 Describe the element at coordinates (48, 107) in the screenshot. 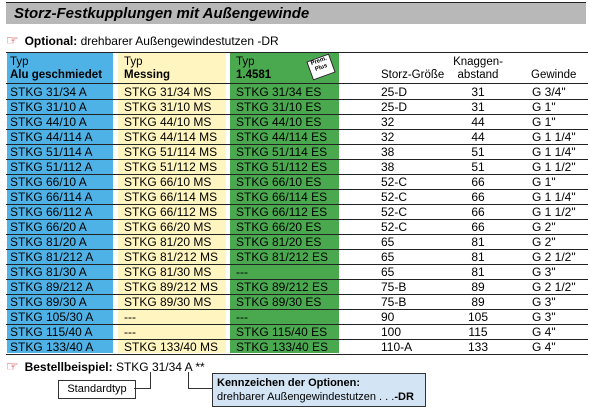

I see `cell-alu: STKG 31/10 A` at that location.